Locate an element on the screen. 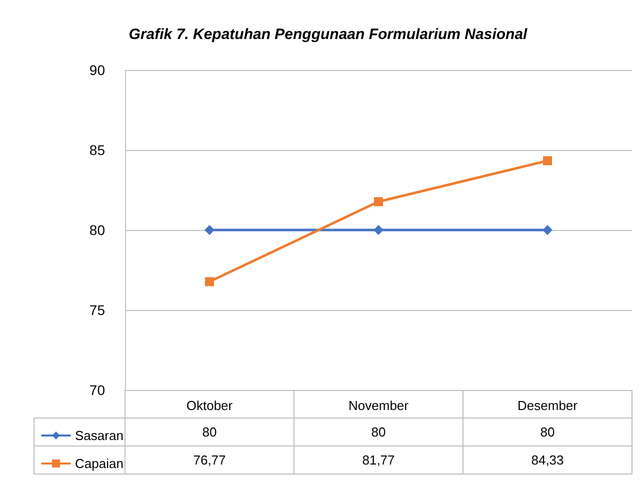  y-tick-label: 85 is located at coordinates (97, 150).